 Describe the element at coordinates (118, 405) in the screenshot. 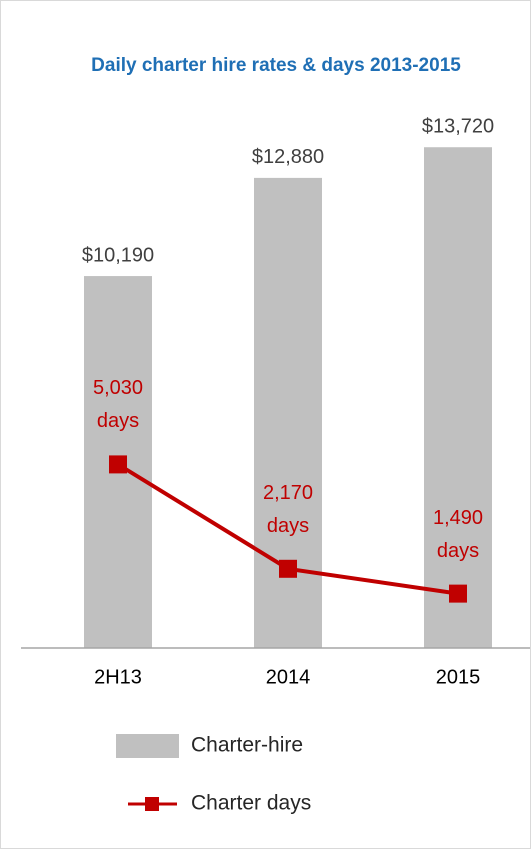

I see `line-label: 5,030 days` at that location.